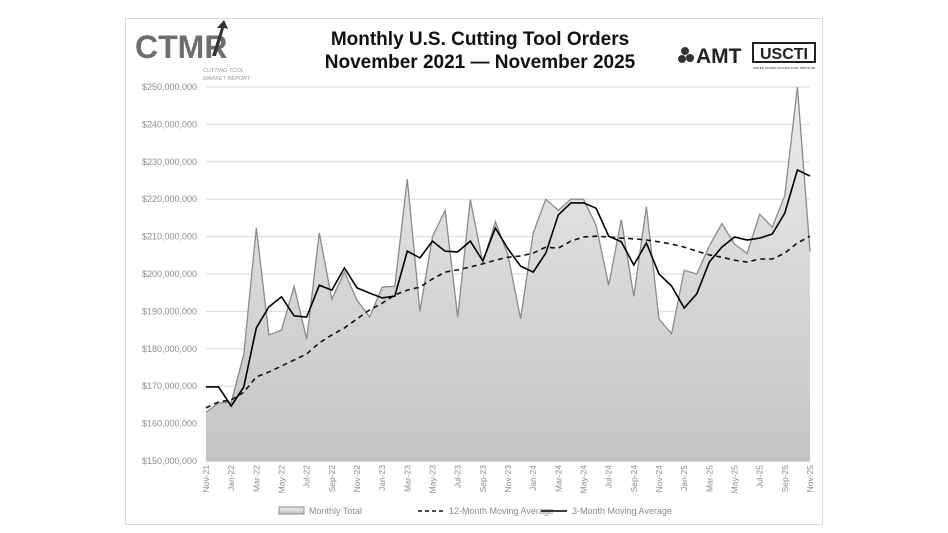  Describe the element at coordinates (508, 479) in the screenshot. I see `x-tick-label: Nov-23` at that location.